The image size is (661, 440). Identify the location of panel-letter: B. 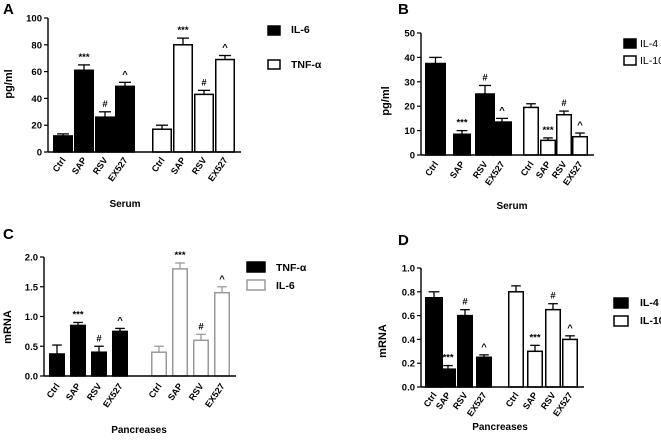
(403, 9).